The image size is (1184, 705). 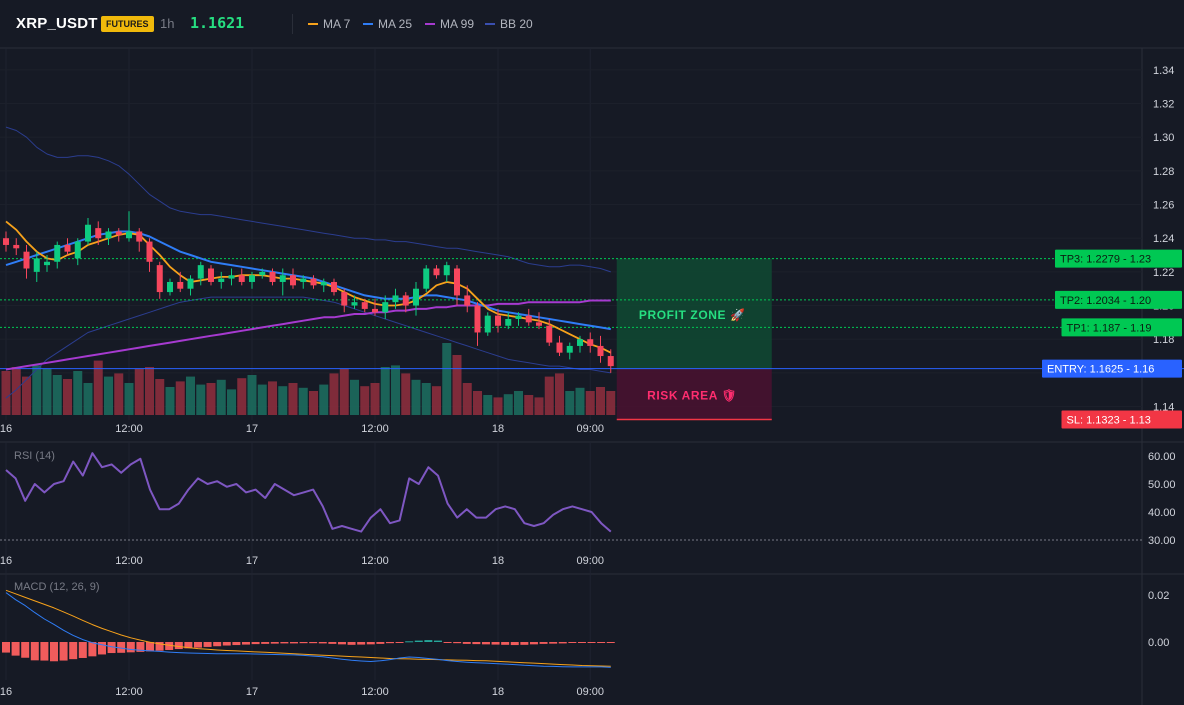 I want to click on ma25-swatch, so click(x=368, y=24).